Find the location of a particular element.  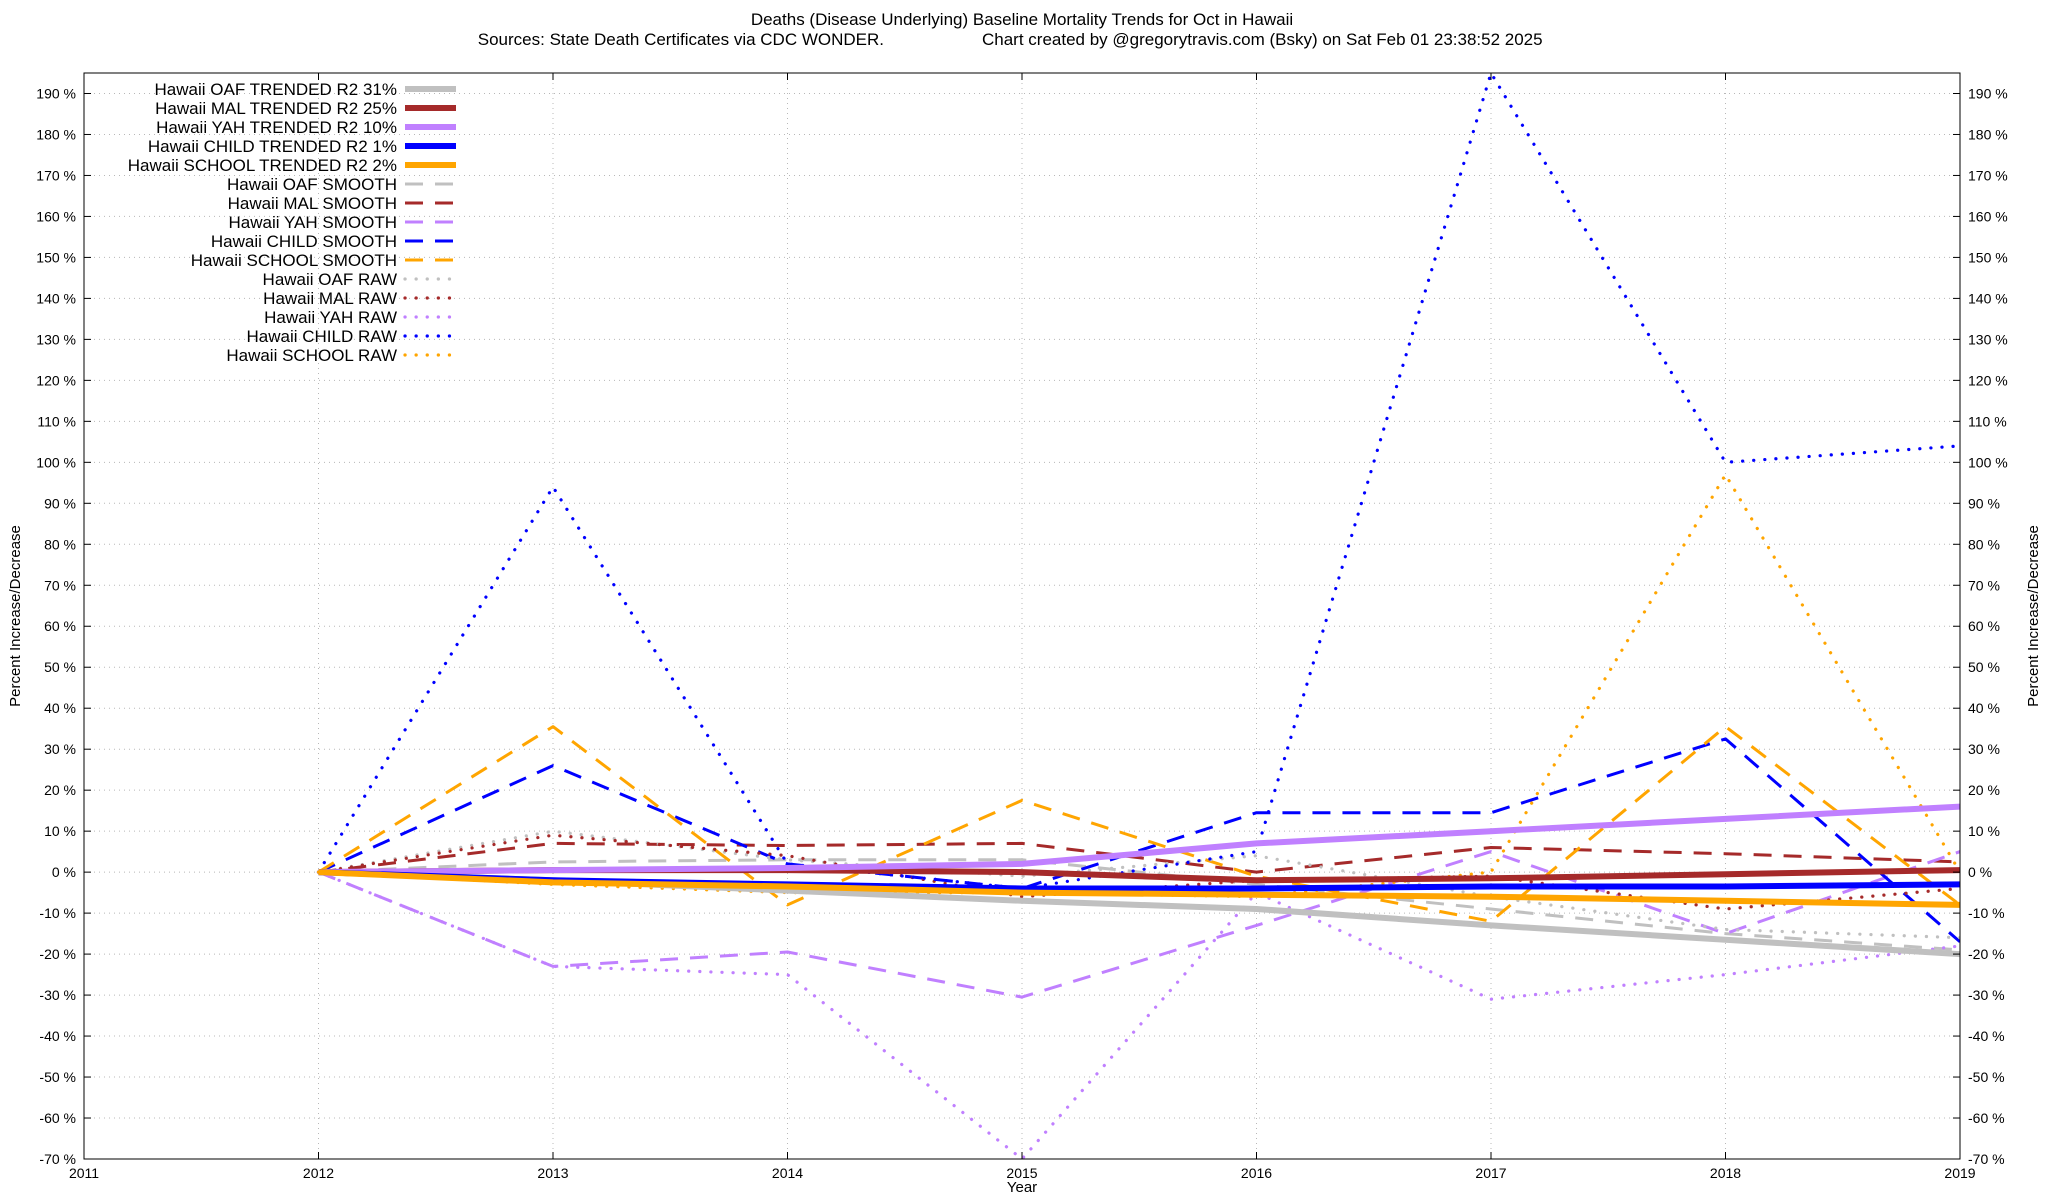

y-tick-label-left: 140 % is located at coordinates (56, 298).